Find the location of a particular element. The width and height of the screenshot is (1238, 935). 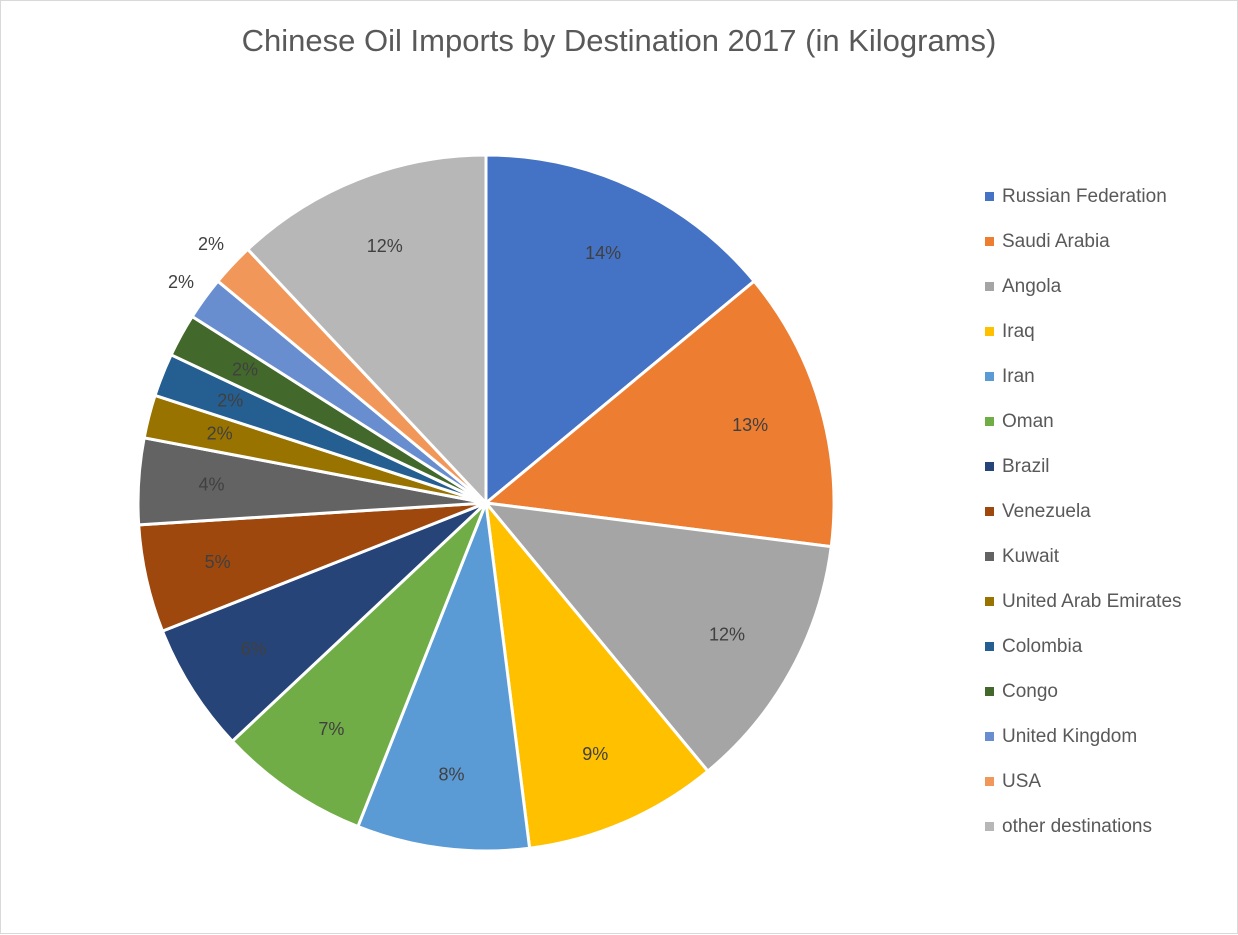

legend-item: Brazil is located at coordinates (1083, 466).